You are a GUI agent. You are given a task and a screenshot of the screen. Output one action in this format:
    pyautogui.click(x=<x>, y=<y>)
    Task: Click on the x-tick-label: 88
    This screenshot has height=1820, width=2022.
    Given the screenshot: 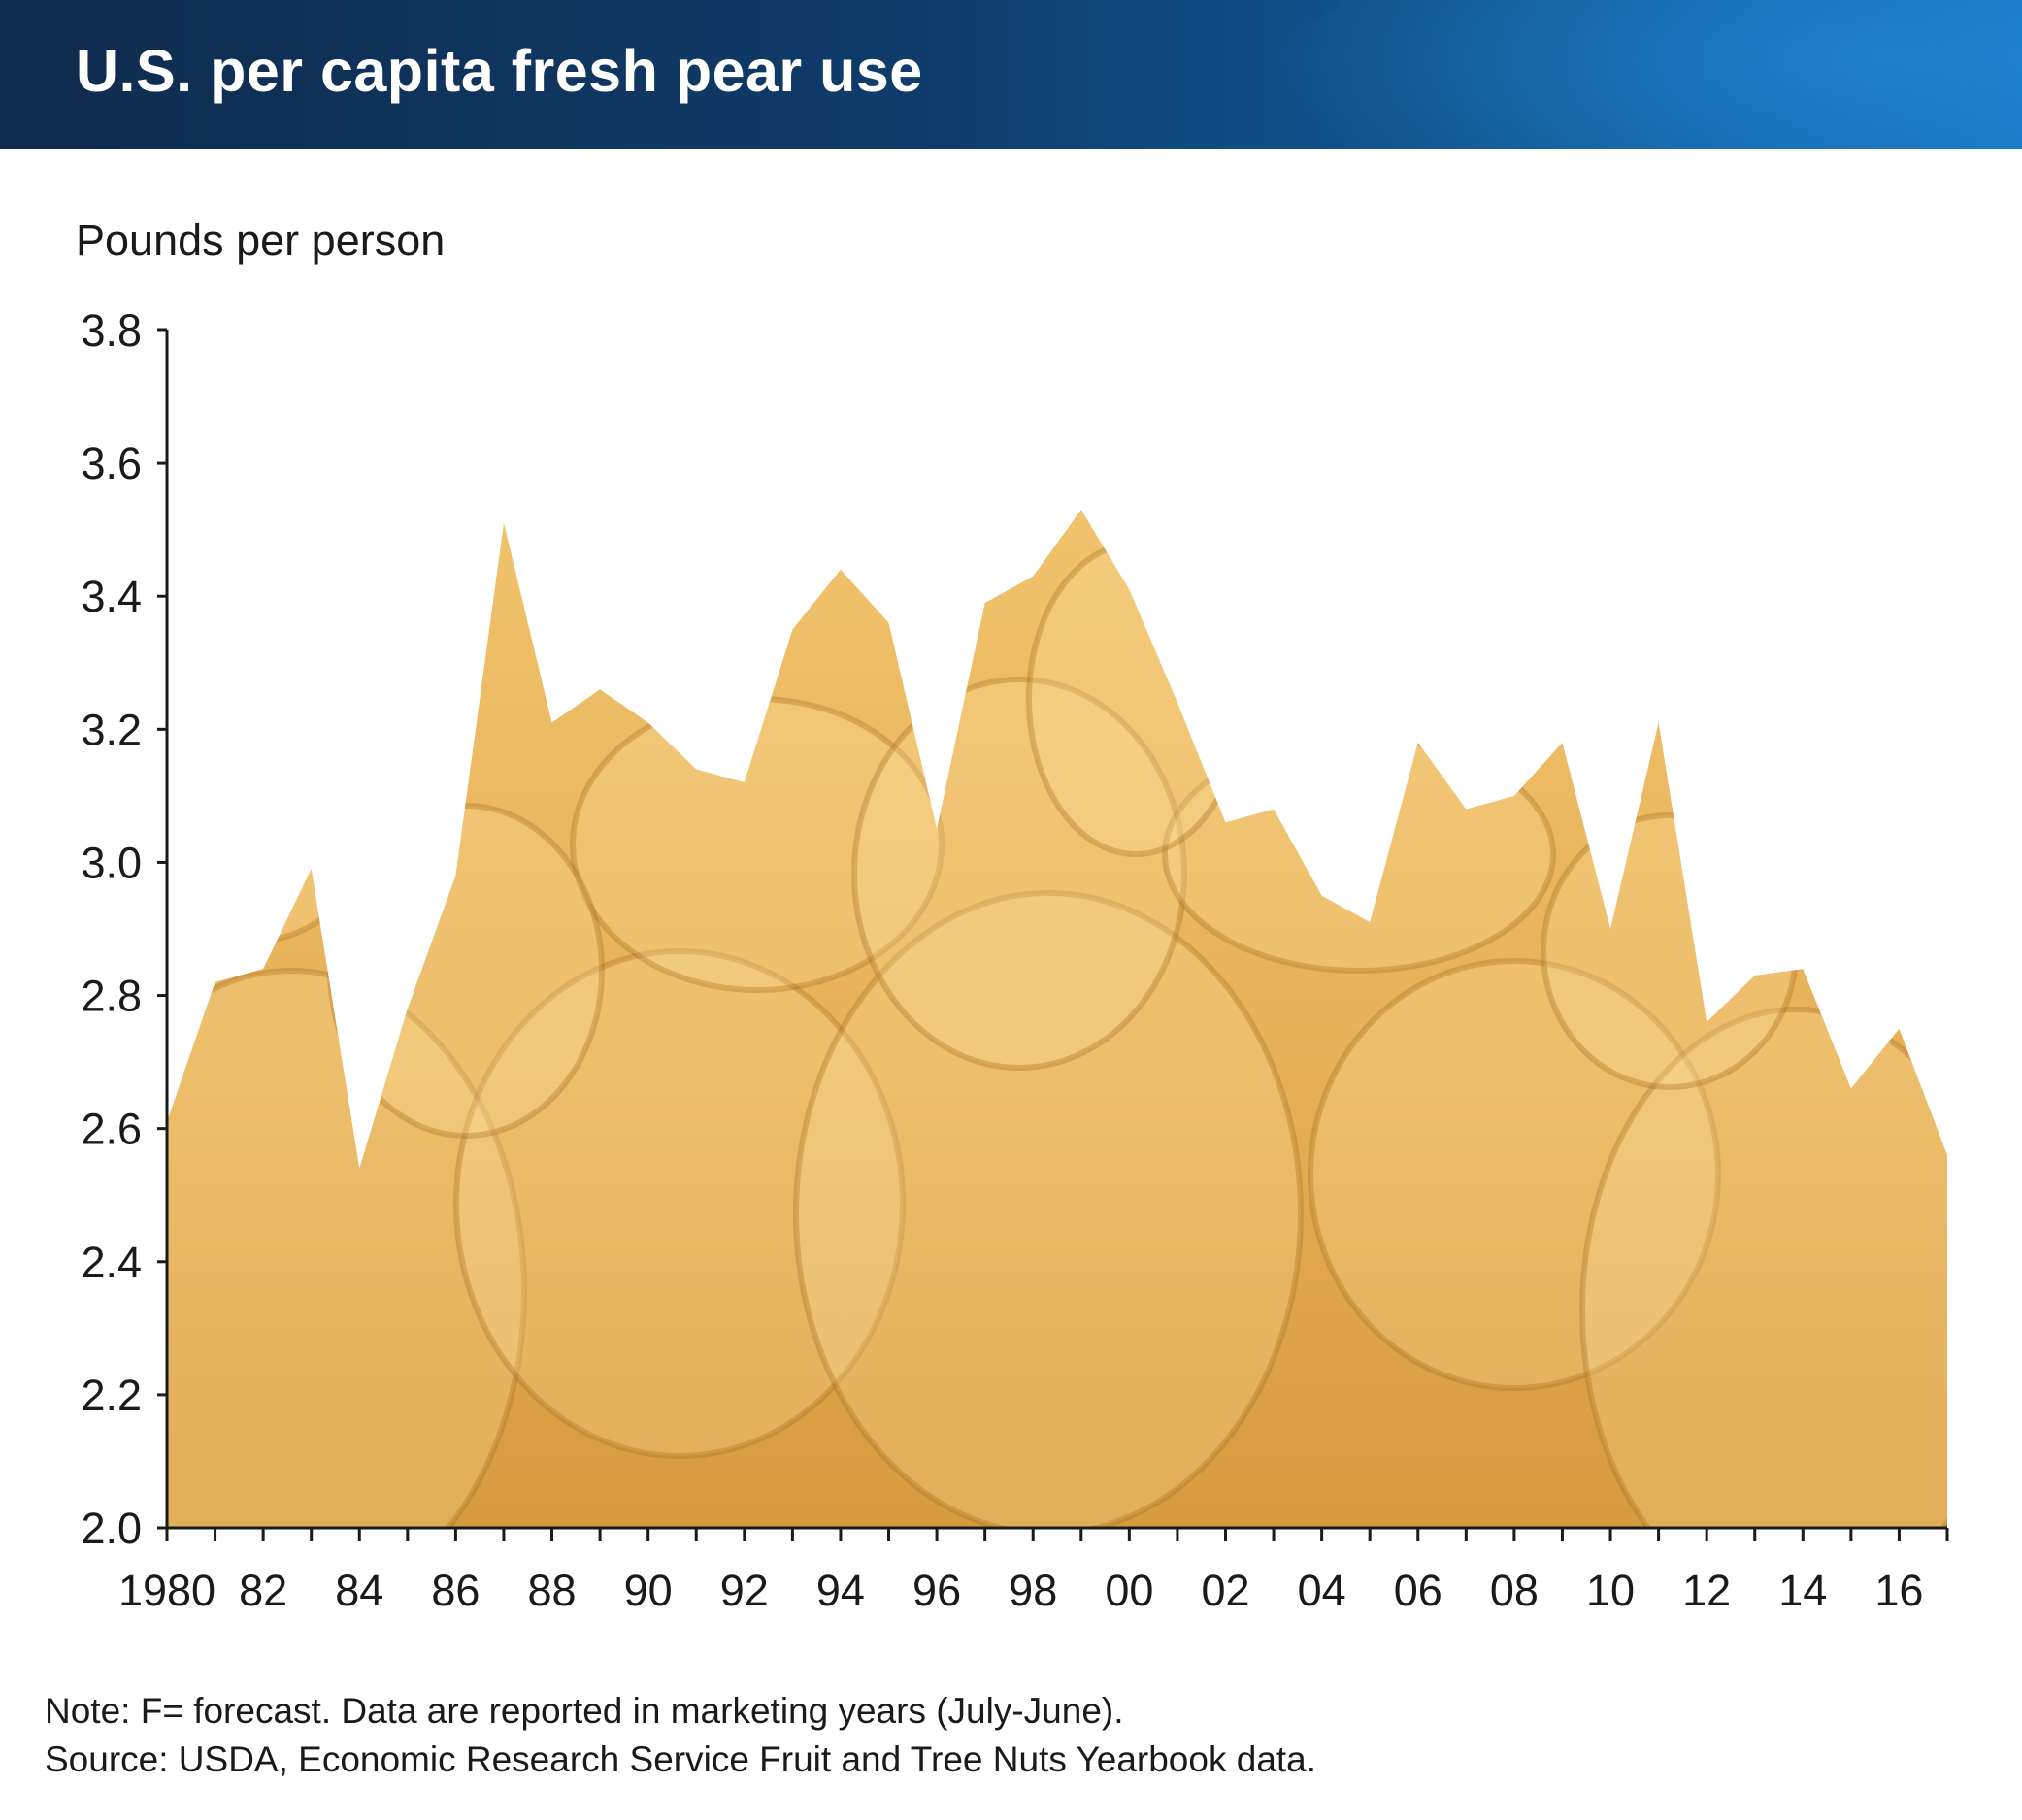 What is the action you would take?
    pyautogui.click(x=552, y=1590)
    